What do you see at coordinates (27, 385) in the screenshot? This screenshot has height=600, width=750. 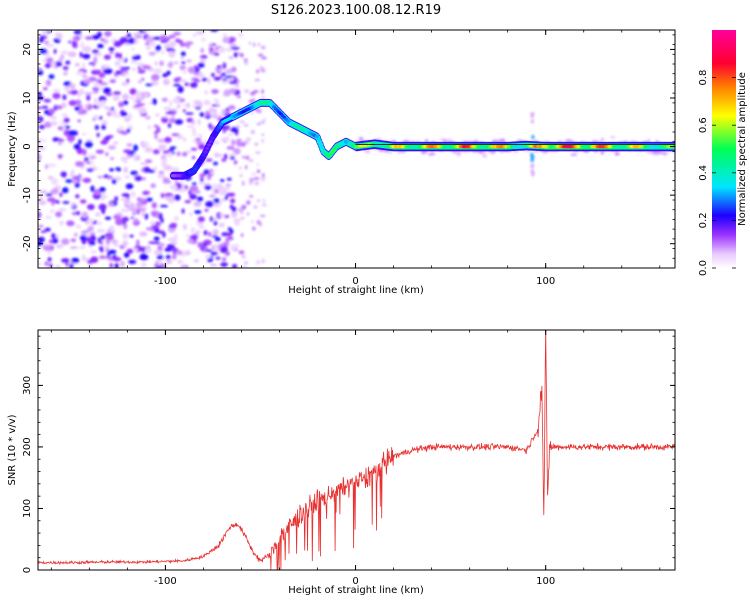 I see `snr-y-tick-label: 300` at bounding box center [27, 385].